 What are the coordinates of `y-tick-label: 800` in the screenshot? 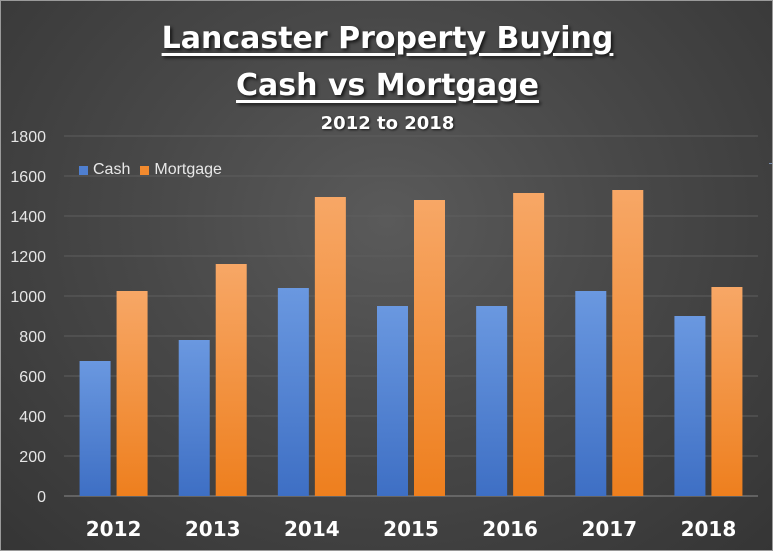 It's located at (32, 337).